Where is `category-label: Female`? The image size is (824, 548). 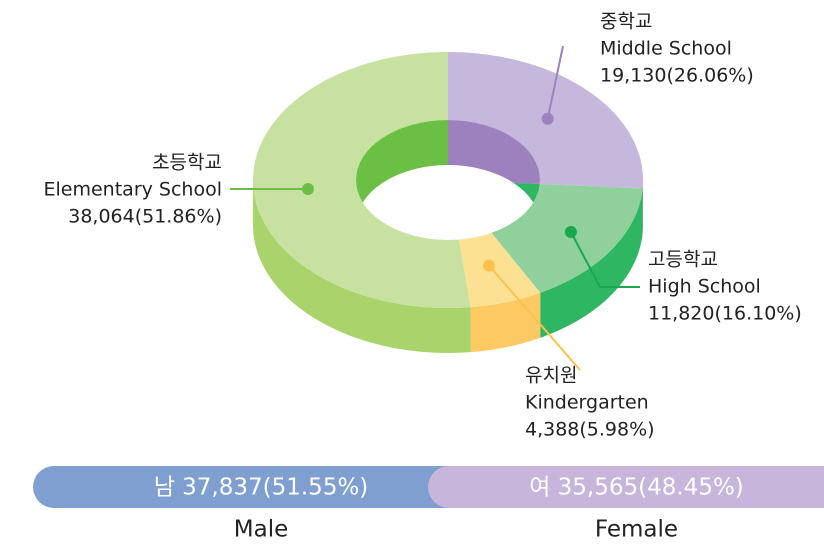 category-label: Female is located at coordinates (636, 530).